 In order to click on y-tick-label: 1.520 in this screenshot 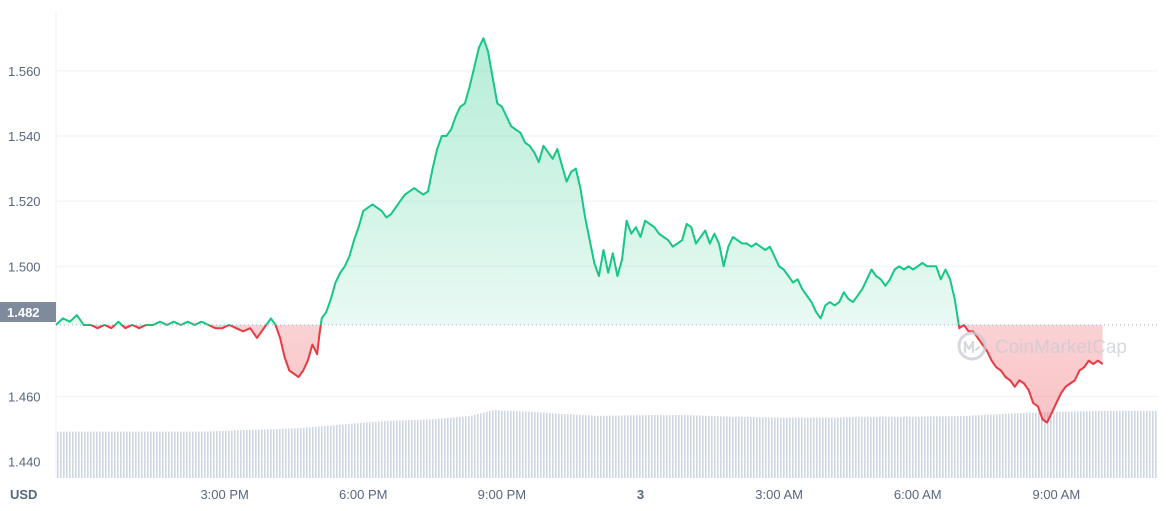, I will do `click(24, 201)`.